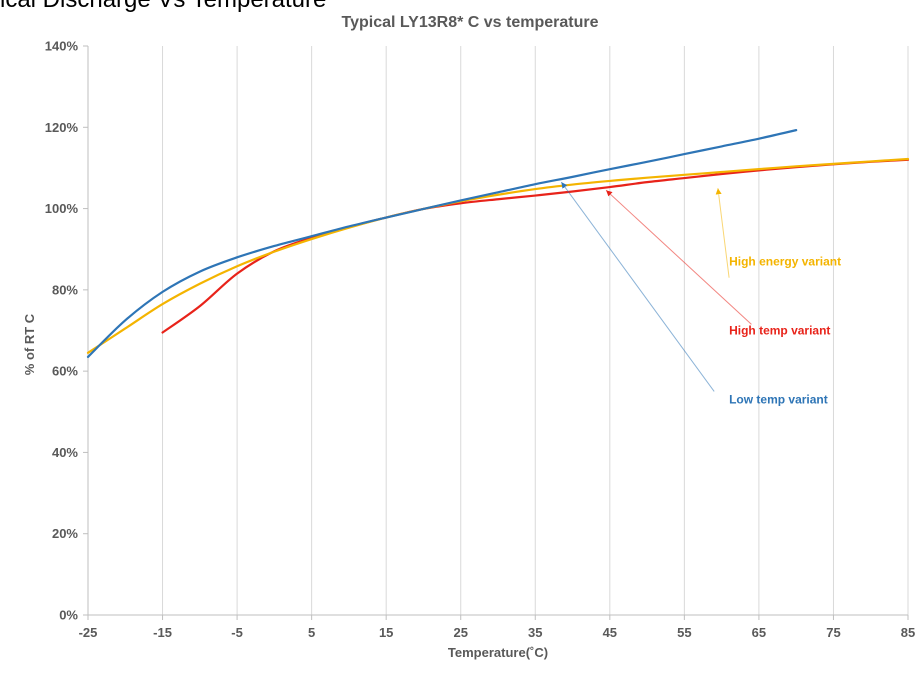  I want to click on x-tick-label: -25, so click(88, 632).